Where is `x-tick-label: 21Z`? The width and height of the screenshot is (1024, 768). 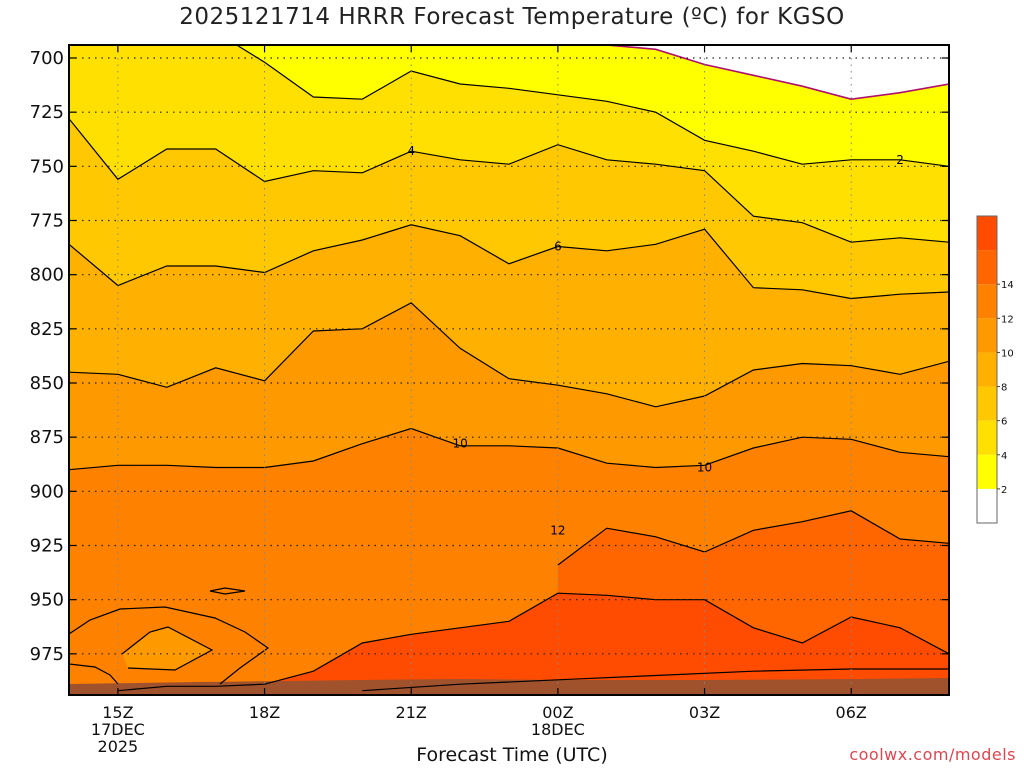
x-tick-label: 21Z is located at coordinates (411, 712).